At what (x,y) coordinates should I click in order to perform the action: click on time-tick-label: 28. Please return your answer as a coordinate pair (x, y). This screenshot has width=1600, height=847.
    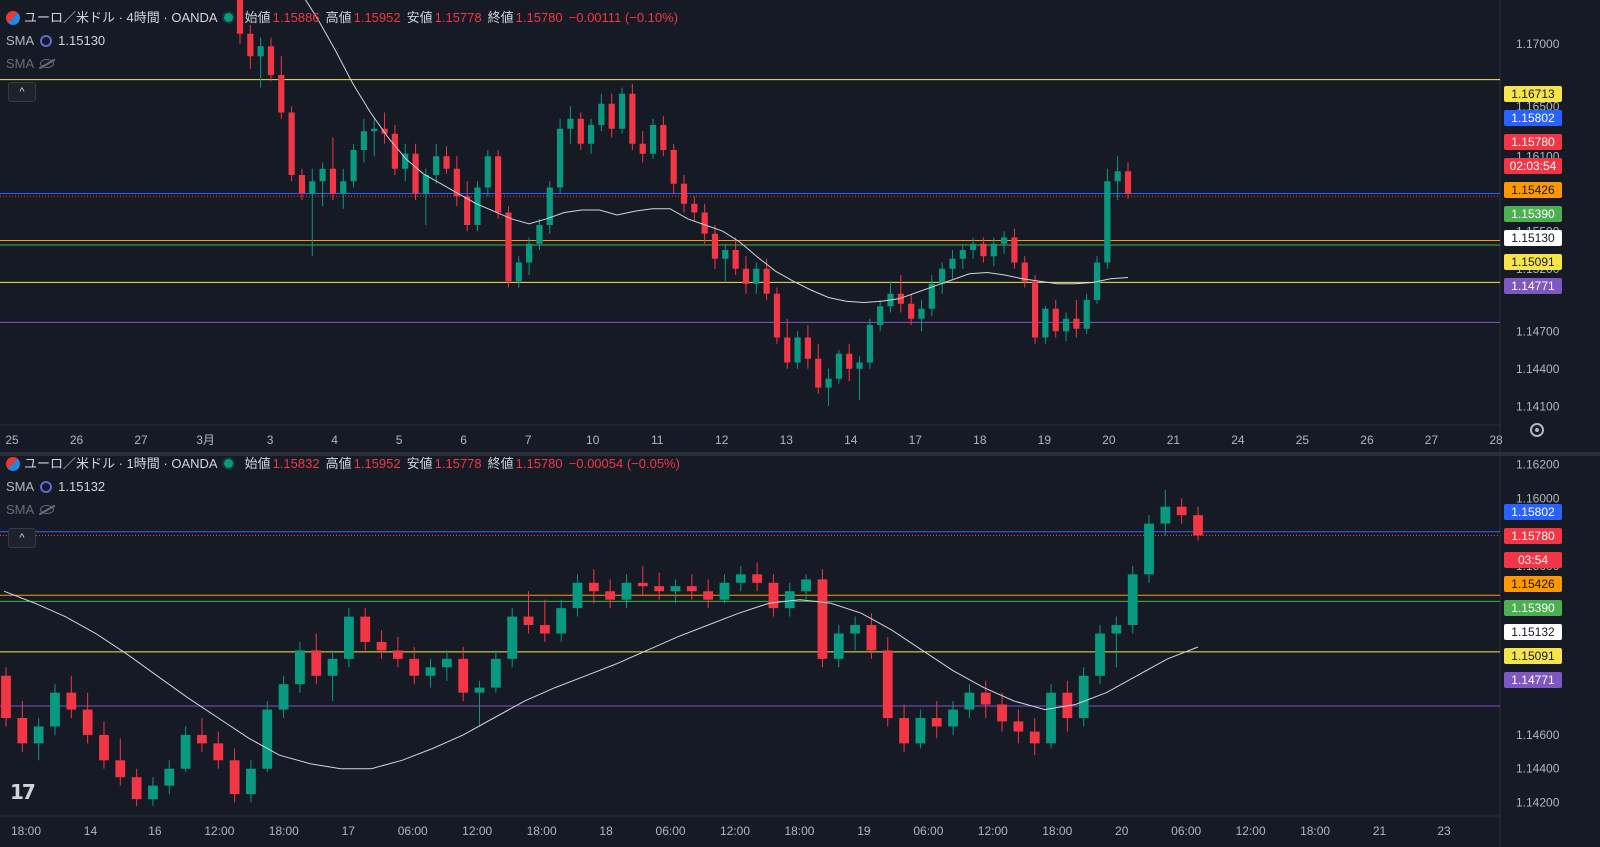
    Looking at the image, I should click on (1496, 440).